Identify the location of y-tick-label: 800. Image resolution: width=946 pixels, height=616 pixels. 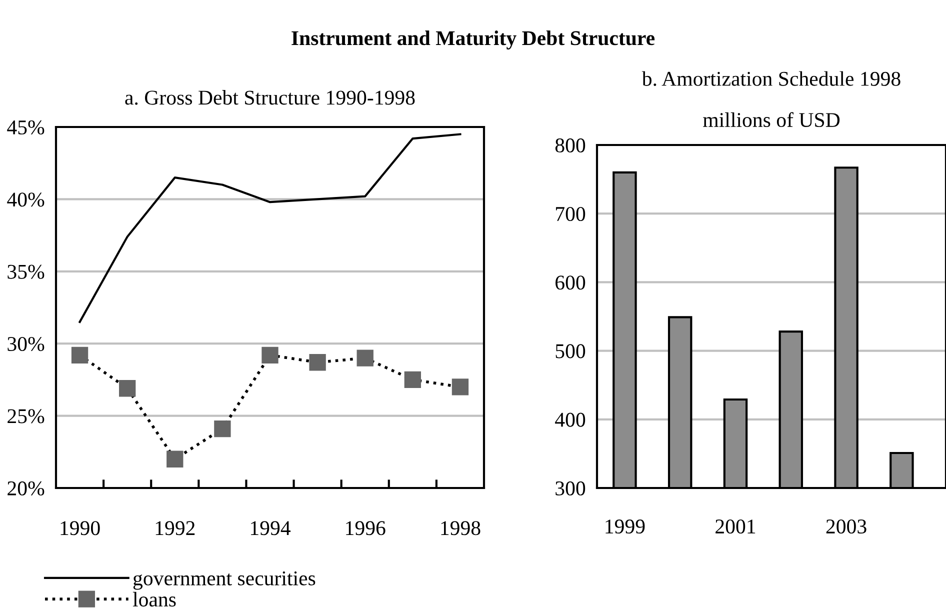
(570, 145).